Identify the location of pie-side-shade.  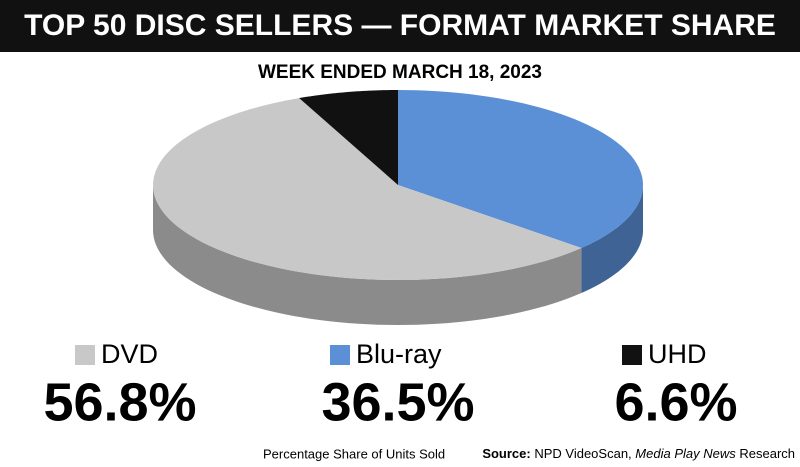
(612, 239).